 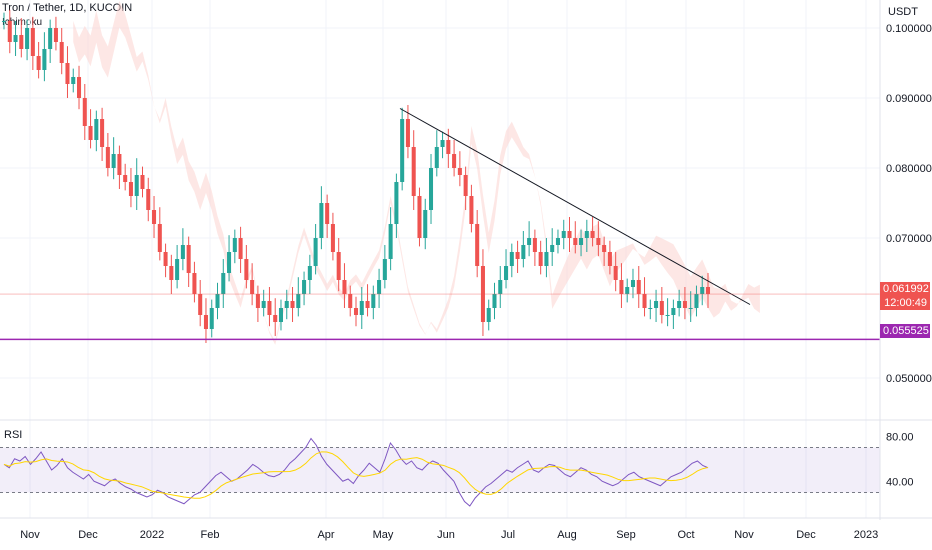 What do you see at coordinates (905, 303) in the screenshot?
I see `countdown-value: 12:00:49` at bounding box center [905, 303].